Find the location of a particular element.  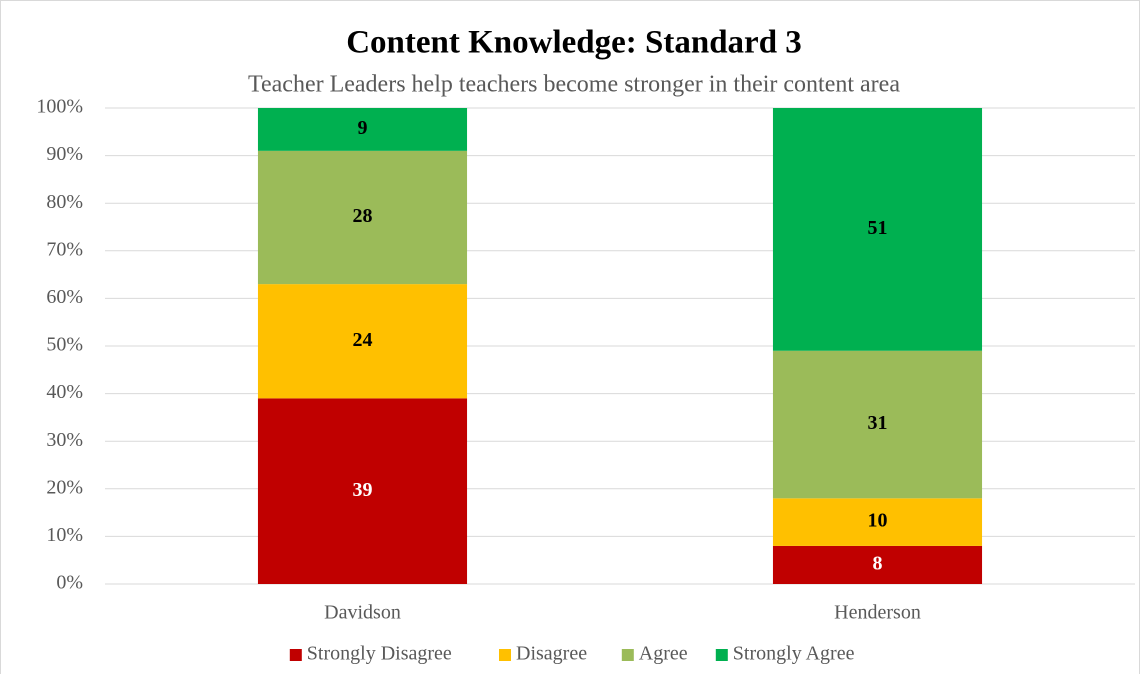

x-tick-label: Davidson is located at coordinates (362, 613).